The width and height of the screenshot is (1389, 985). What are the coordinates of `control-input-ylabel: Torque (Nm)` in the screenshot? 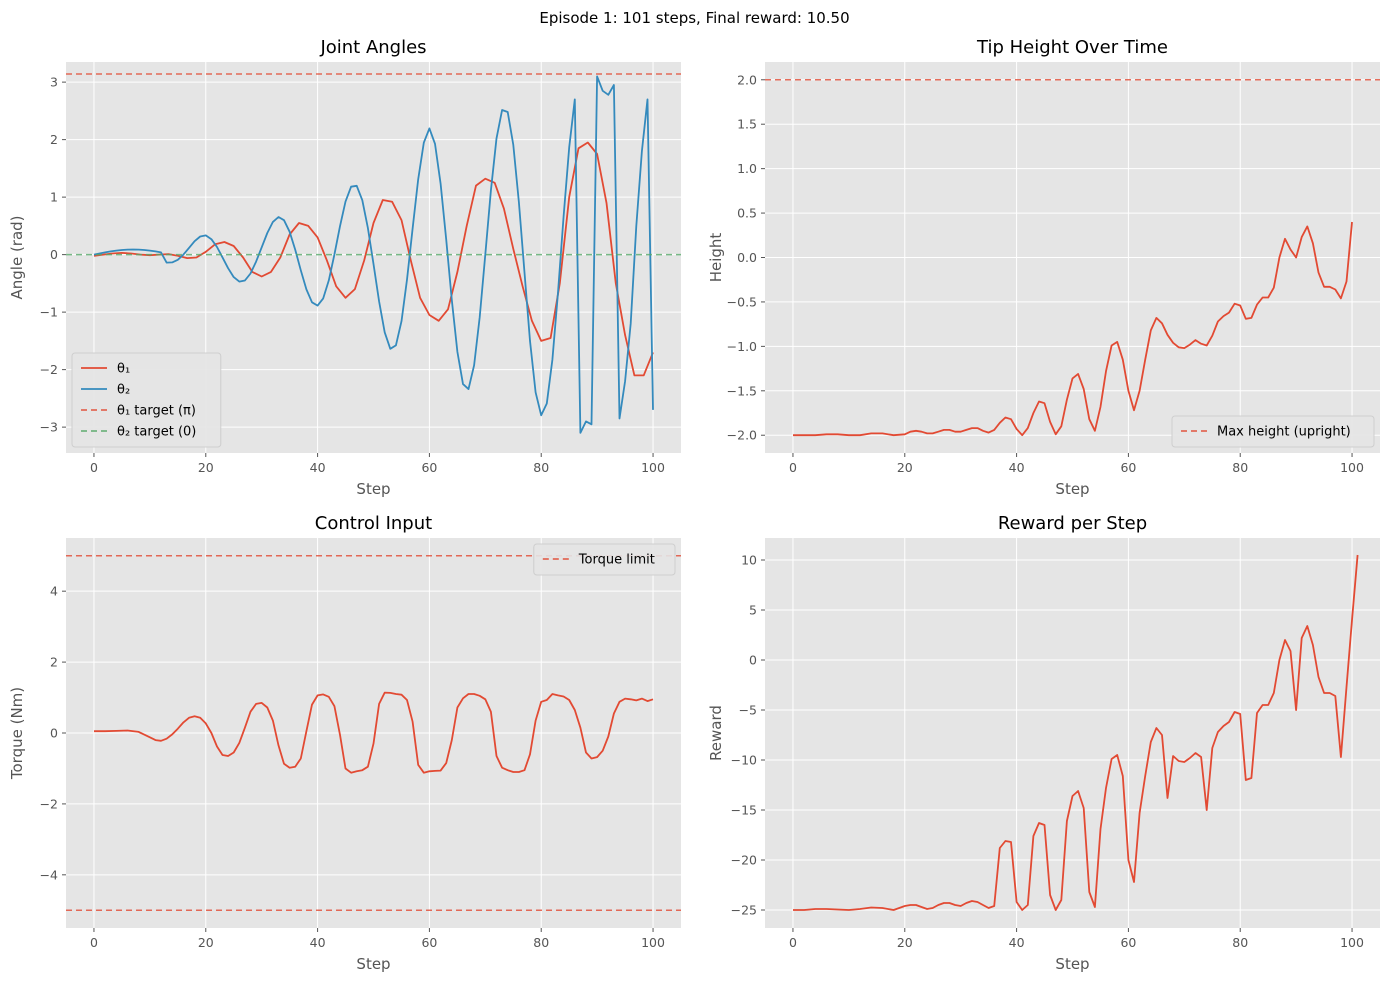 It's located at (17, 733).